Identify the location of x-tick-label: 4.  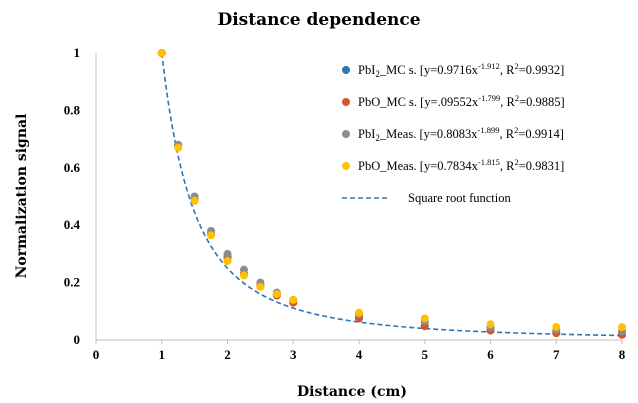
(359, 354).